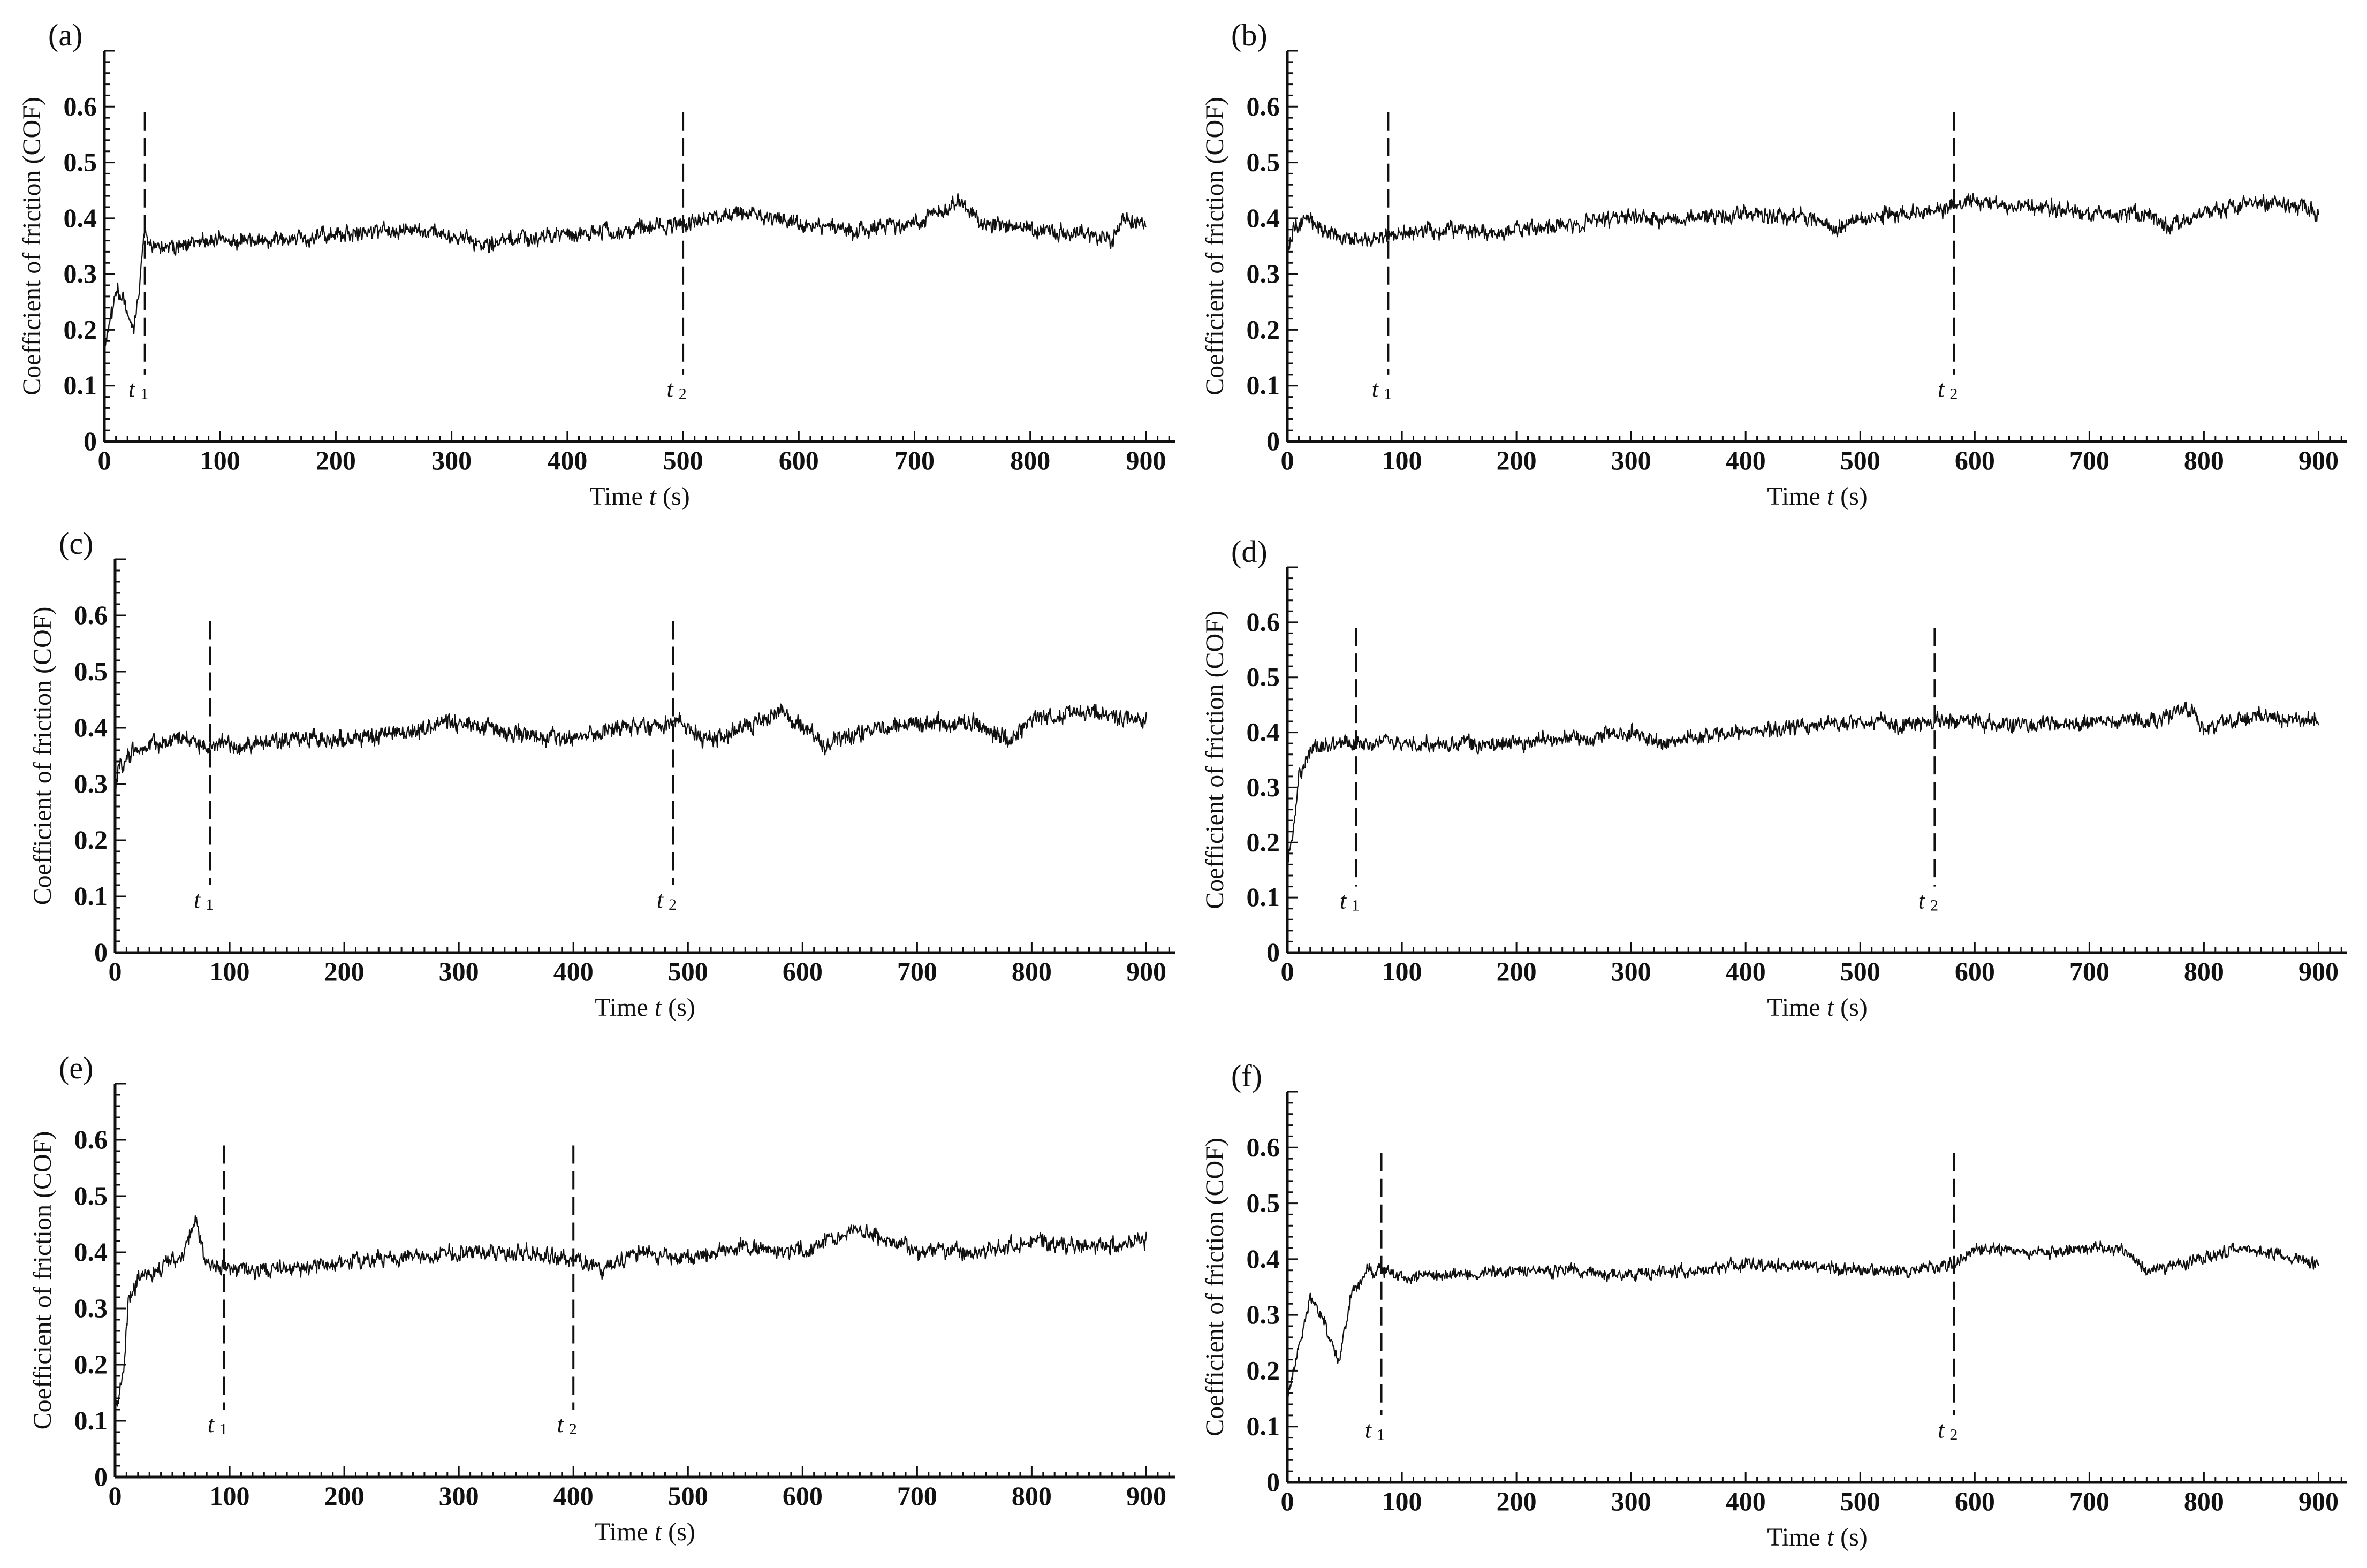 The width and height of the screenshot is (2367, 1568). What do you see at coordinates (2089, 1501) in the screenshot?
I see `x-tick-label: 700` at bounding box center [2089, 1501].